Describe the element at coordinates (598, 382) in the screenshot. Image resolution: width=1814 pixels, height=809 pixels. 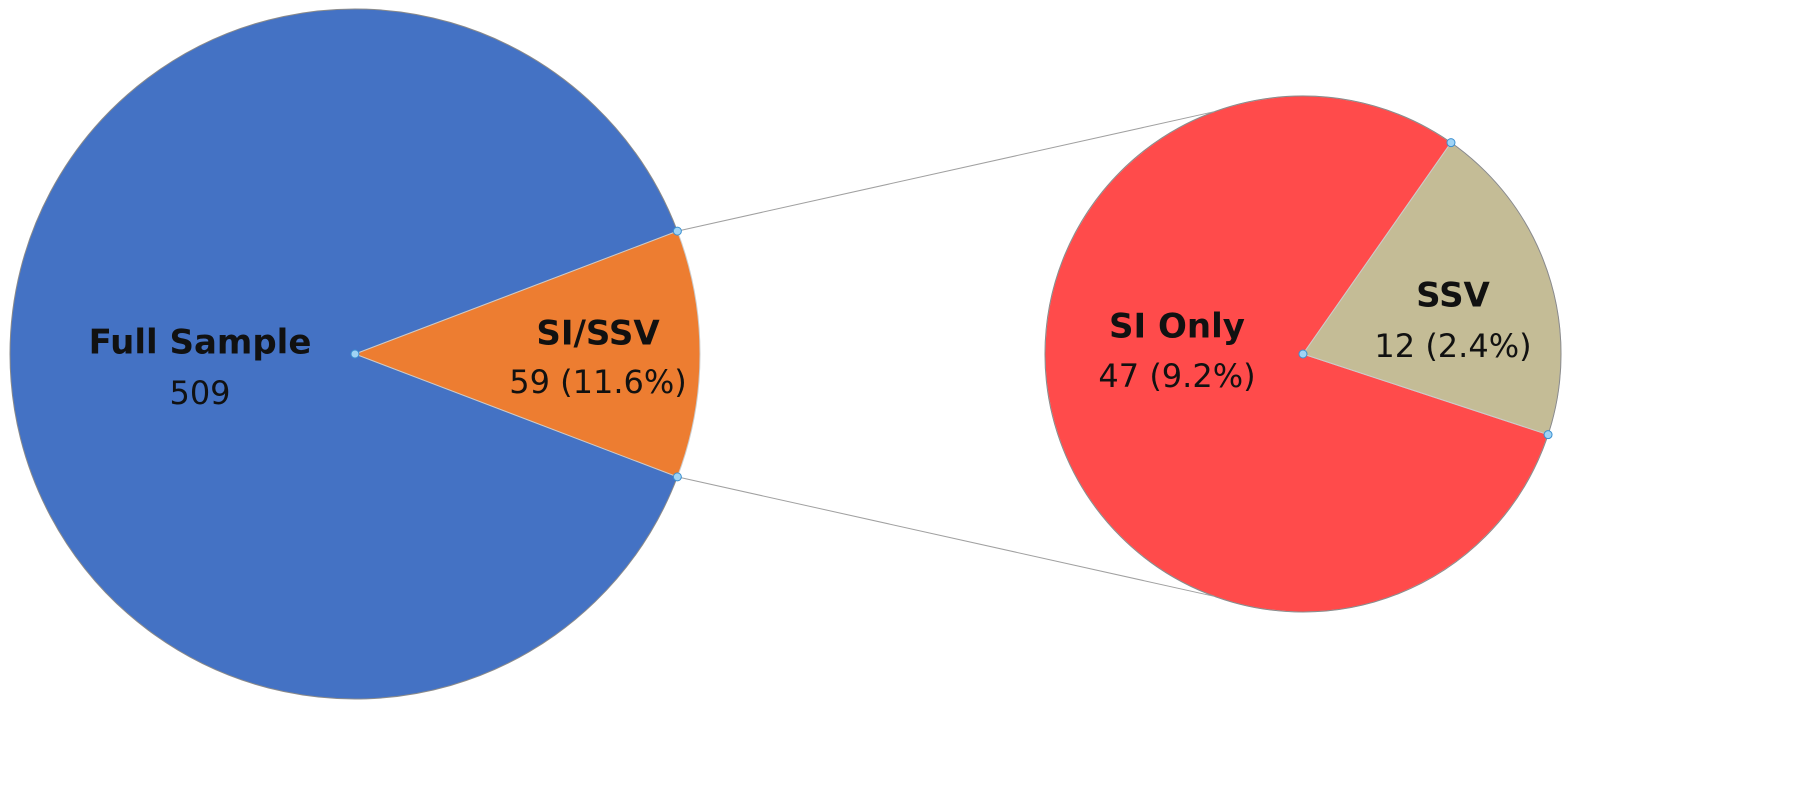
I see `value-label: 59 (11.6%)` at that location.